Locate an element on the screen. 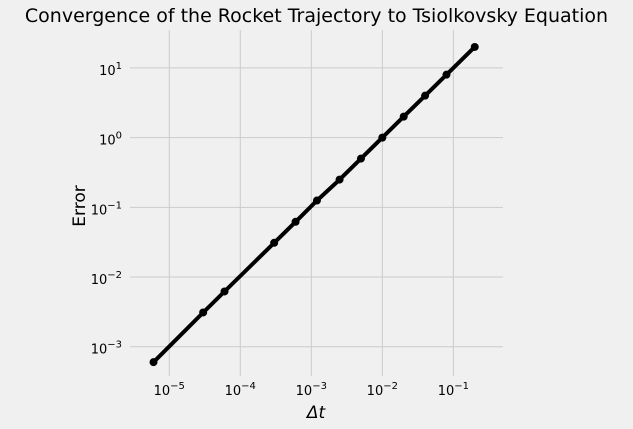 The height and width of the screenshot is (429, 633). y-tick-label-exponent: −2 is located at coordinates (114, 275).